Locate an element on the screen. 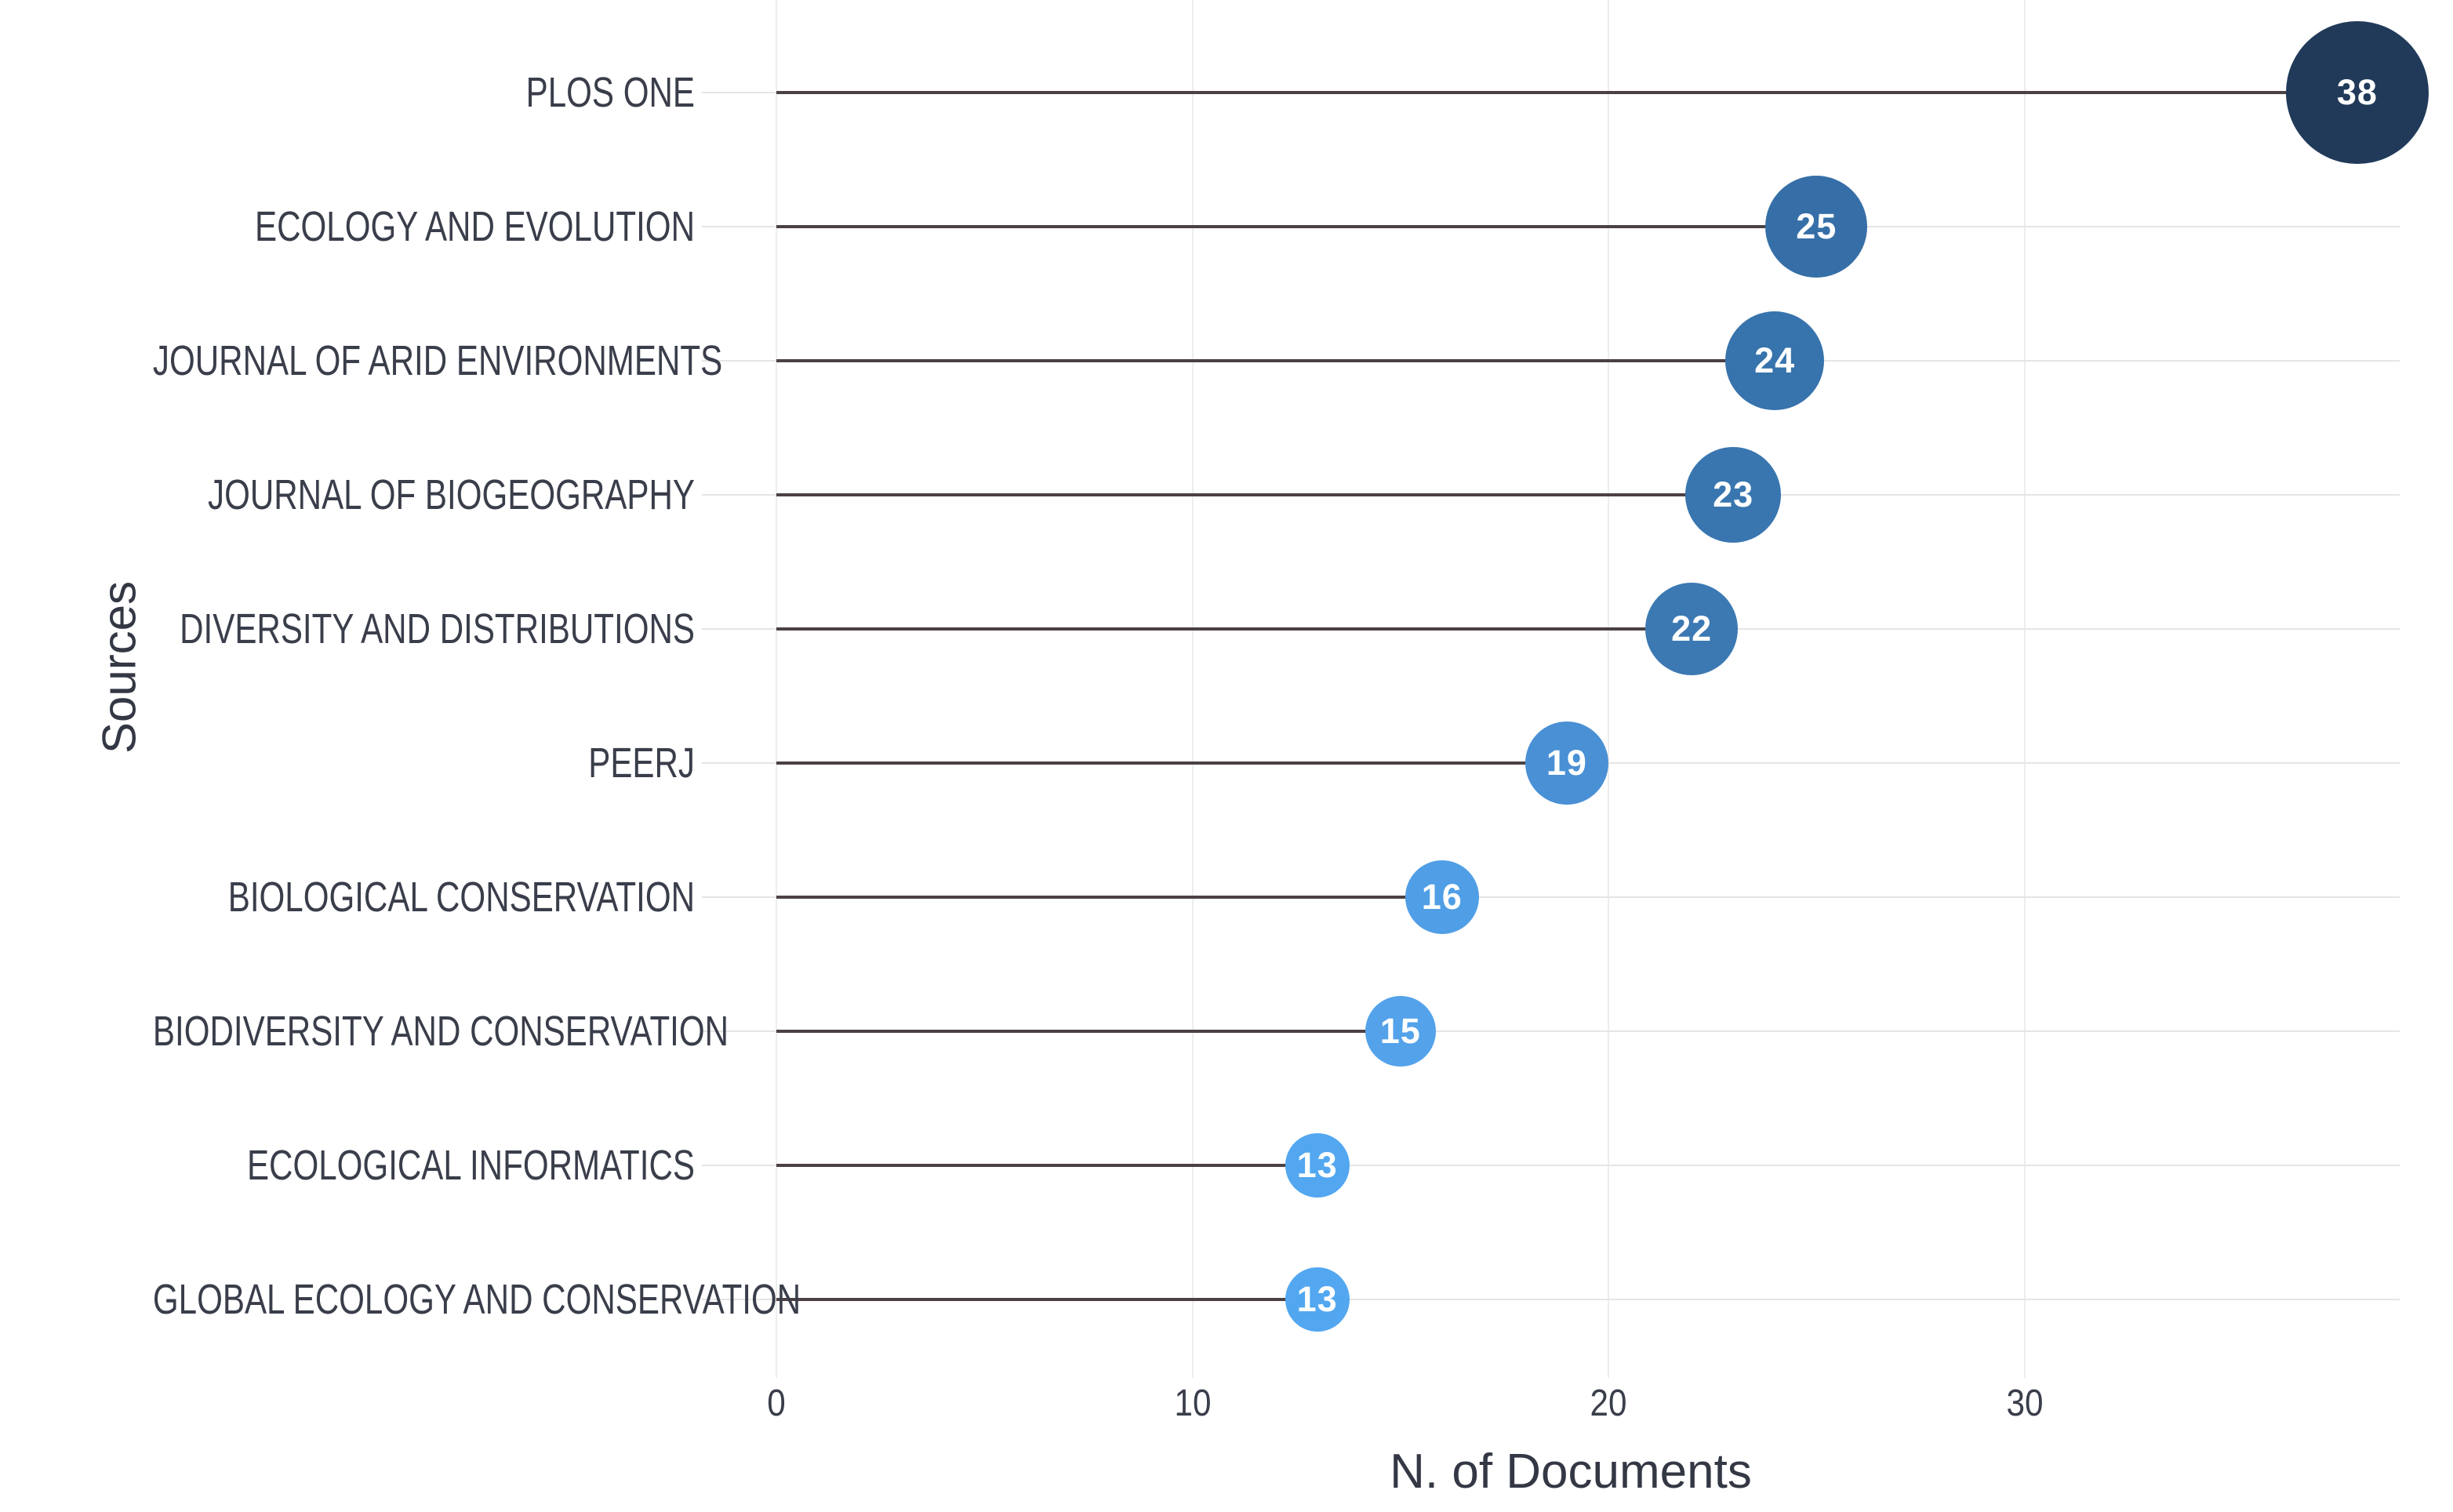  category-label: DIVERSITY AND DISTRIBUTIONS is located at coordinates (437, 628).